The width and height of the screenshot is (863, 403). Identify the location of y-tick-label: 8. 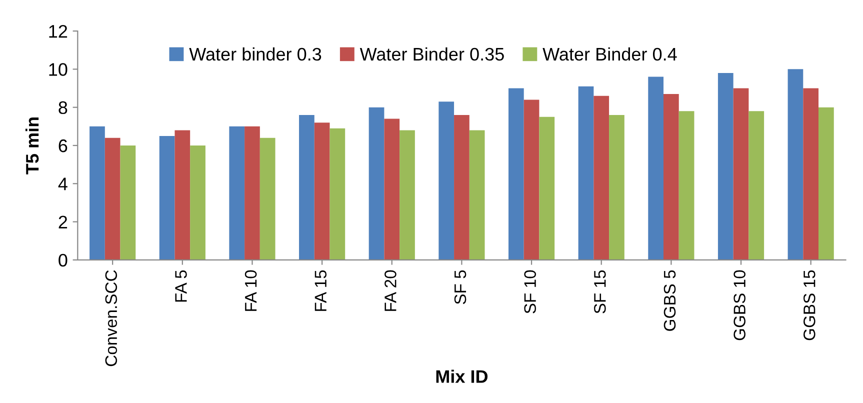
(63, 107).